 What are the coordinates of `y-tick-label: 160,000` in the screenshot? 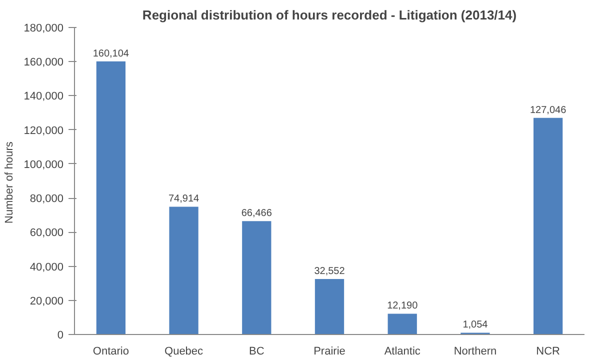 It's located at (44, 62).